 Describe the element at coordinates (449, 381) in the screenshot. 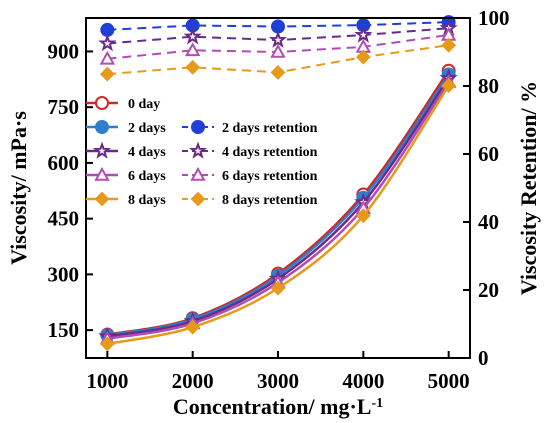

I see `x-tick-label: 5000` at that location.